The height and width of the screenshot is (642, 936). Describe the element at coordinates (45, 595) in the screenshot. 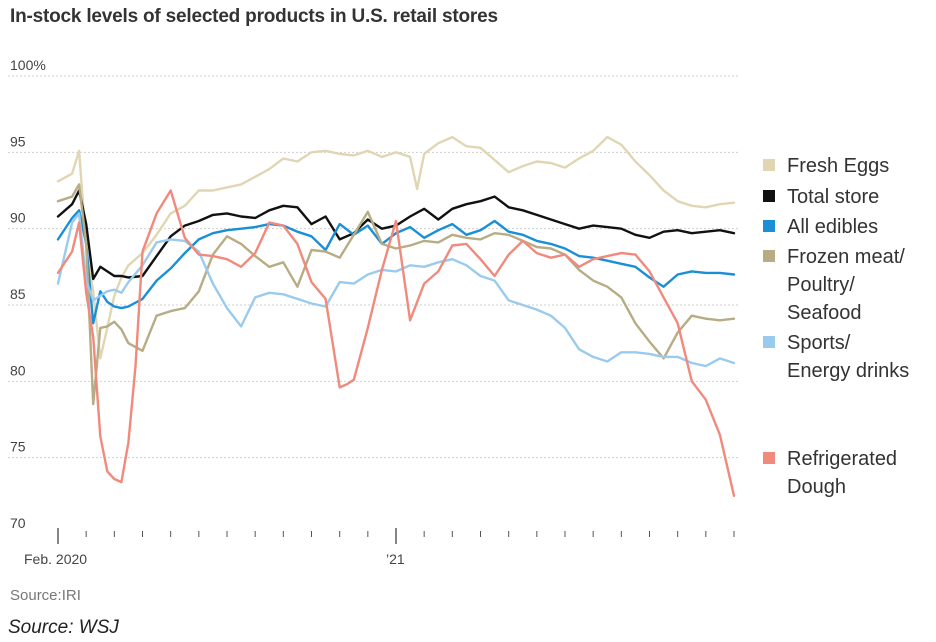

I see `source-note: Source:IRI` at that location.